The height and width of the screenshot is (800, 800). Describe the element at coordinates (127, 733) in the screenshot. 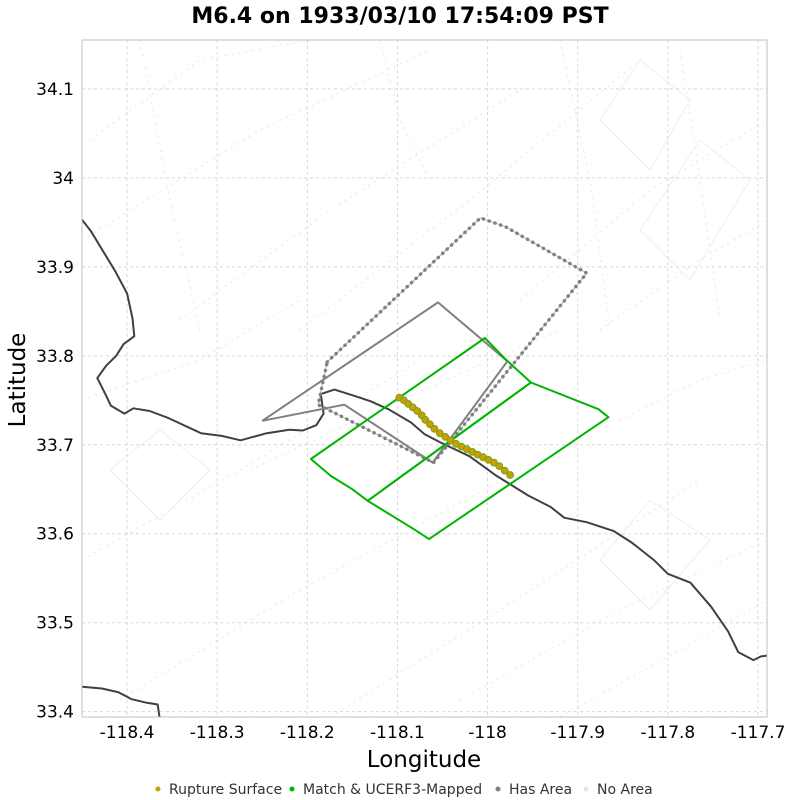

I see `x-tick-label: -118.4` at that location.